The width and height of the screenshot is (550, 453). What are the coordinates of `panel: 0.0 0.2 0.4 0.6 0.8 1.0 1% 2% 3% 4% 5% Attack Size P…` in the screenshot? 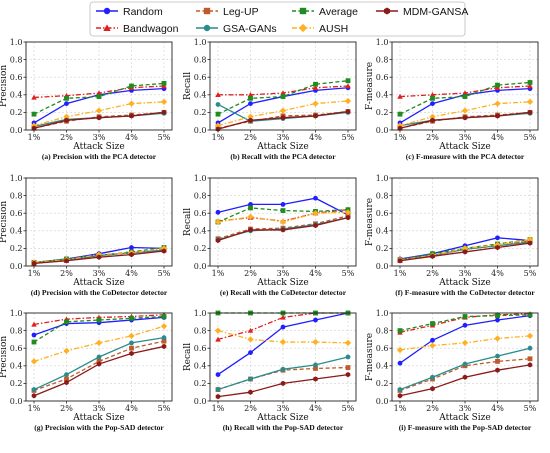 It's located at (86, 99).